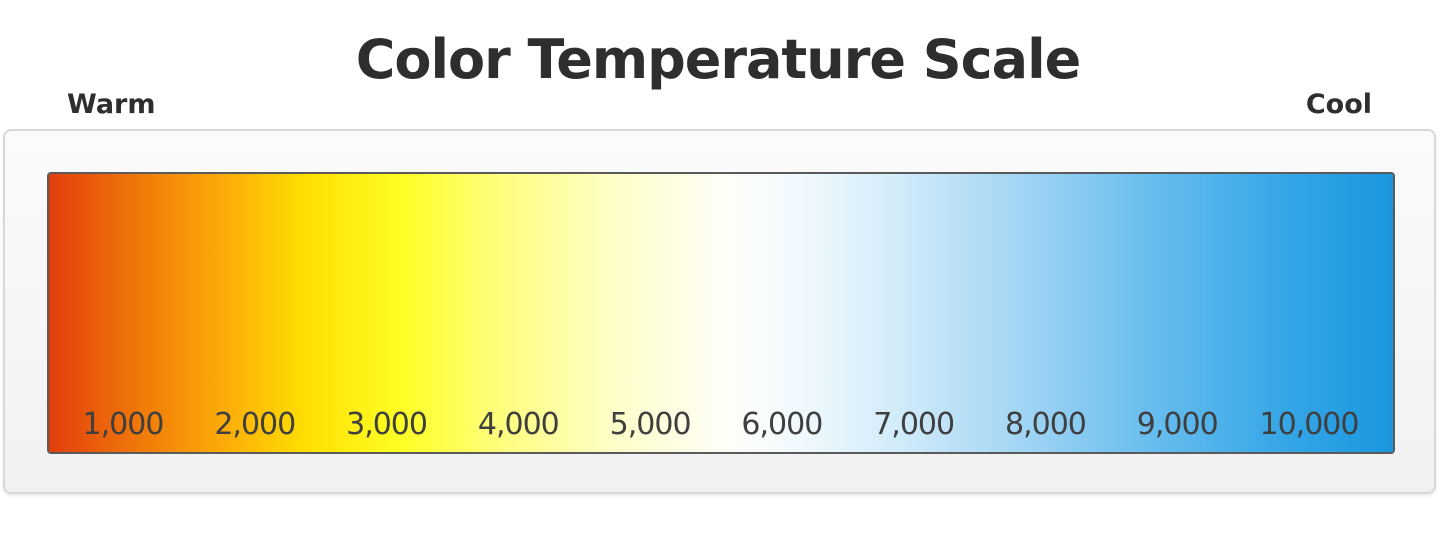 The image size is (1440, 533). I want to click on tick-label: 2,000, so click(255, 424).